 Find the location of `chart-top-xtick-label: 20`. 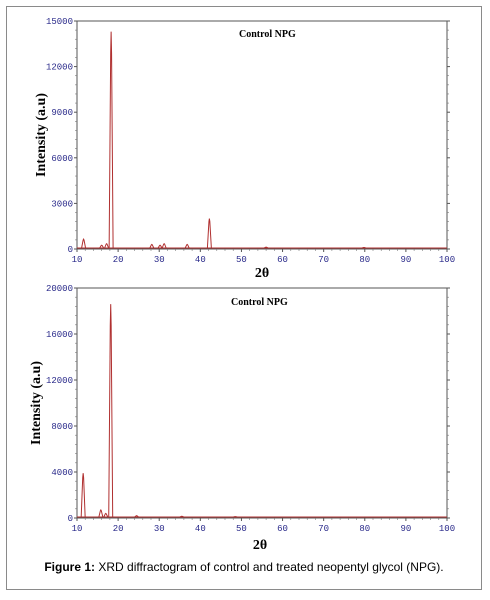

chart-top-xtick-label: 20 is located at coordinates (118, 260).